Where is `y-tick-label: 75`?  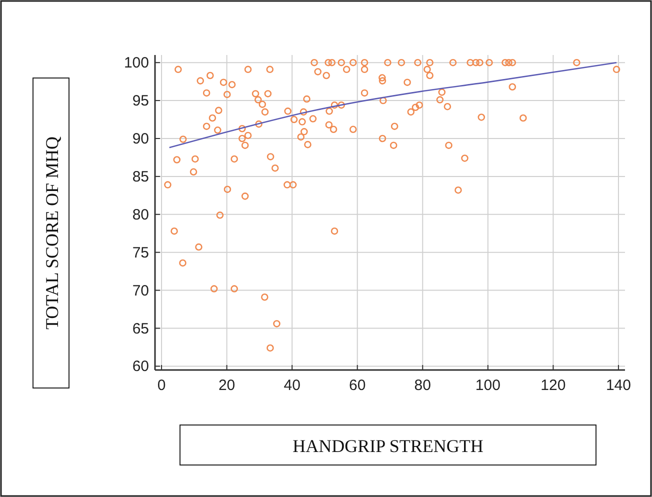 y-tick-label: 75 is located at coordinates (140, 253).